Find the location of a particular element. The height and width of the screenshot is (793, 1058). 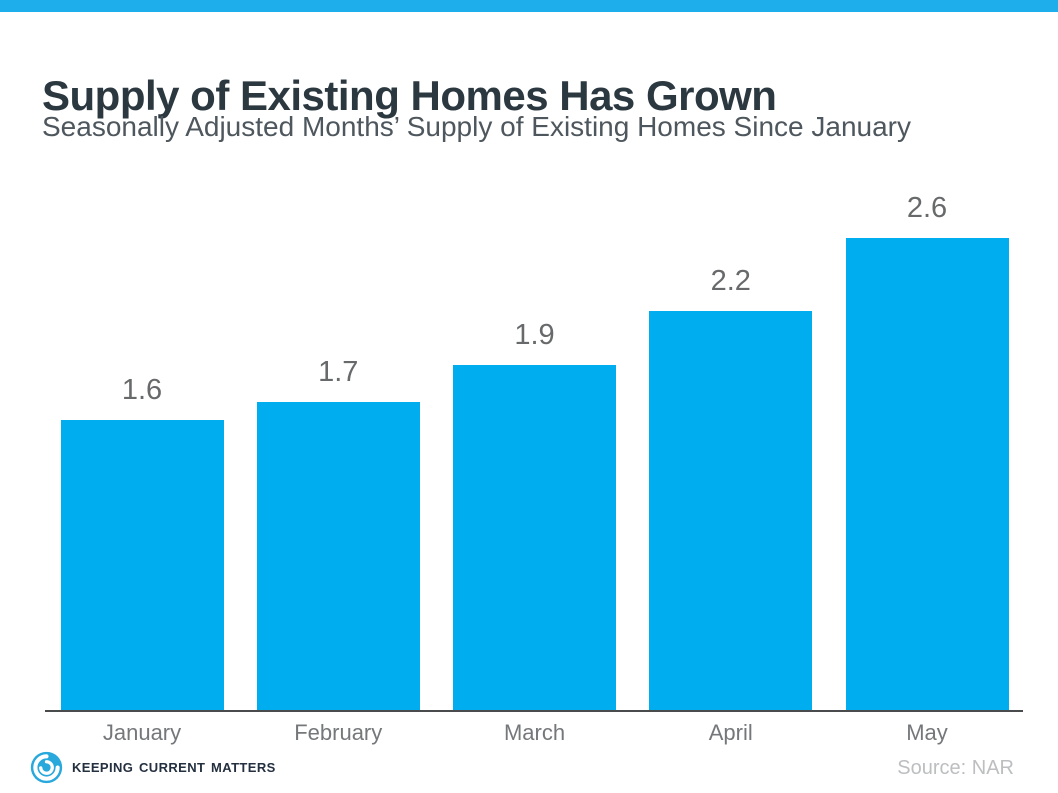

bar-february is located at coordinates (338, 556).